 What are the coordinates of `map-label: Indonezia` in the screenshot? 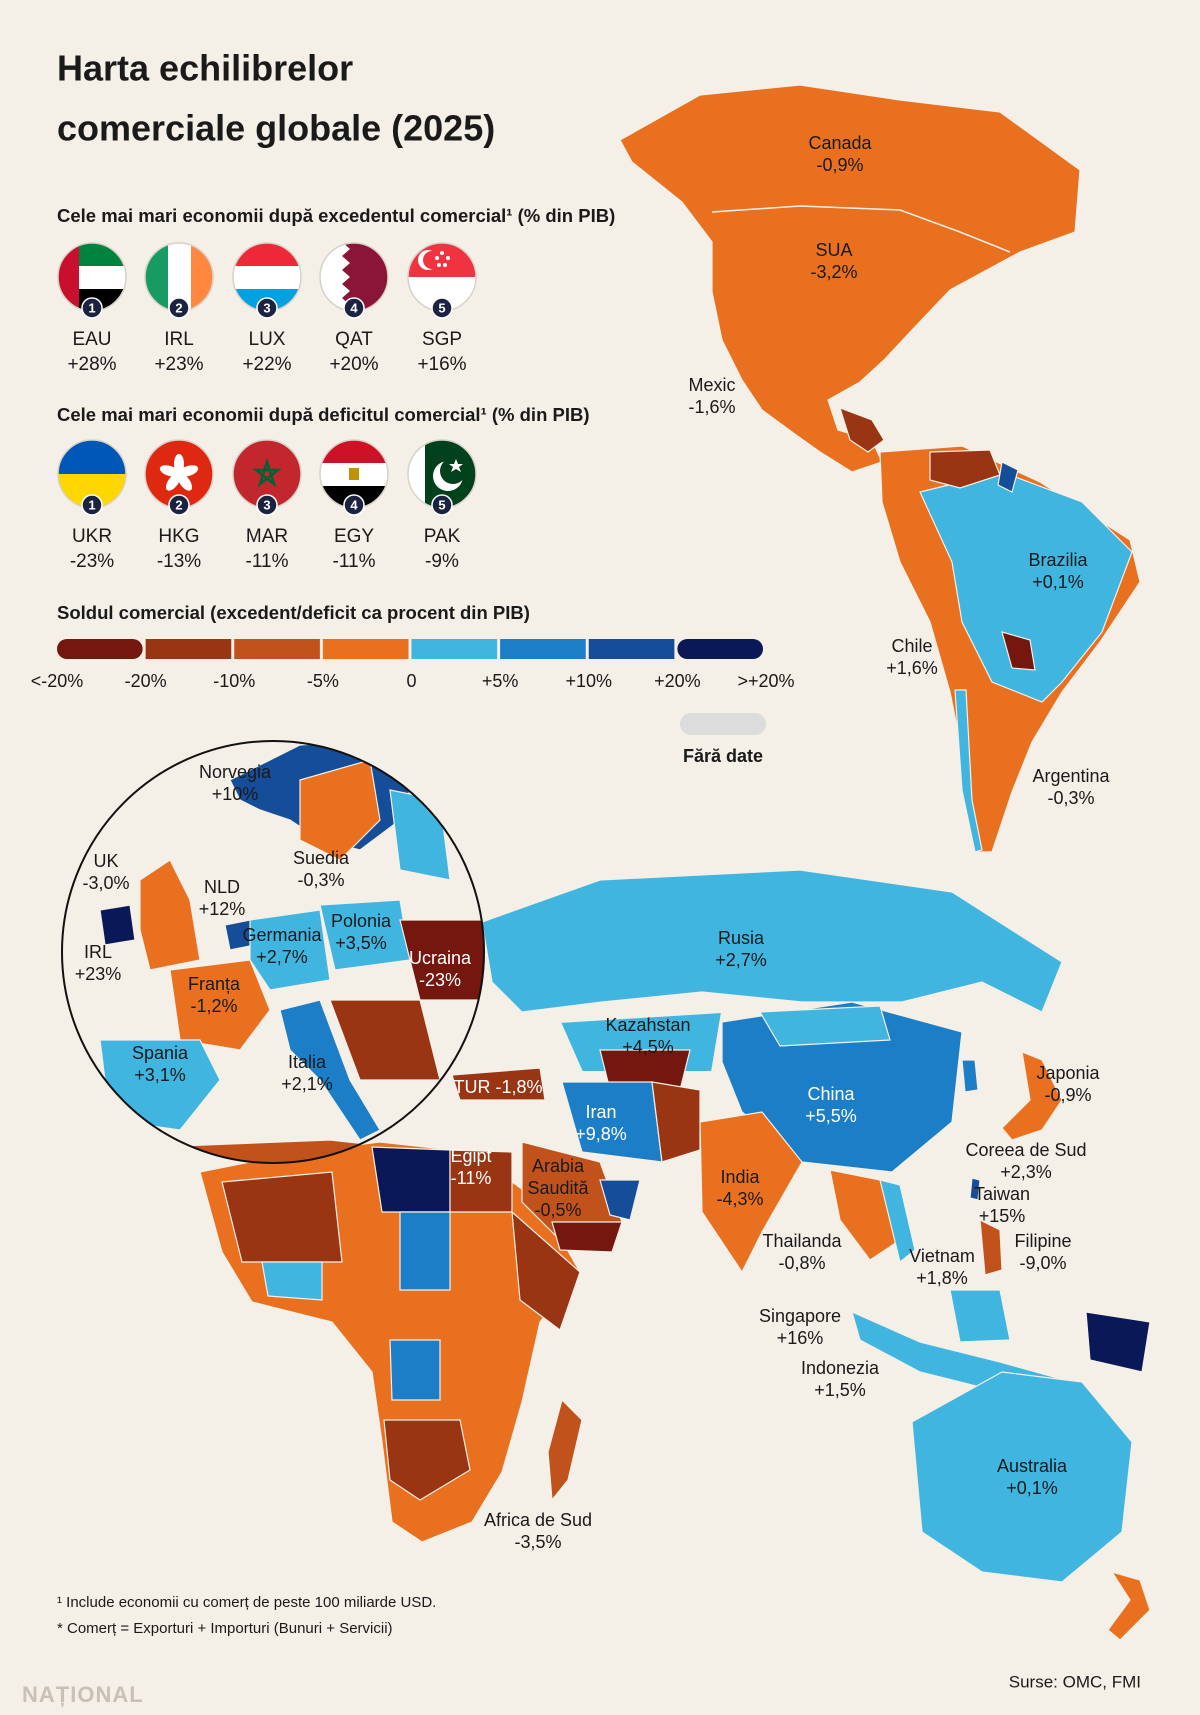 It's located at (840, 1368).